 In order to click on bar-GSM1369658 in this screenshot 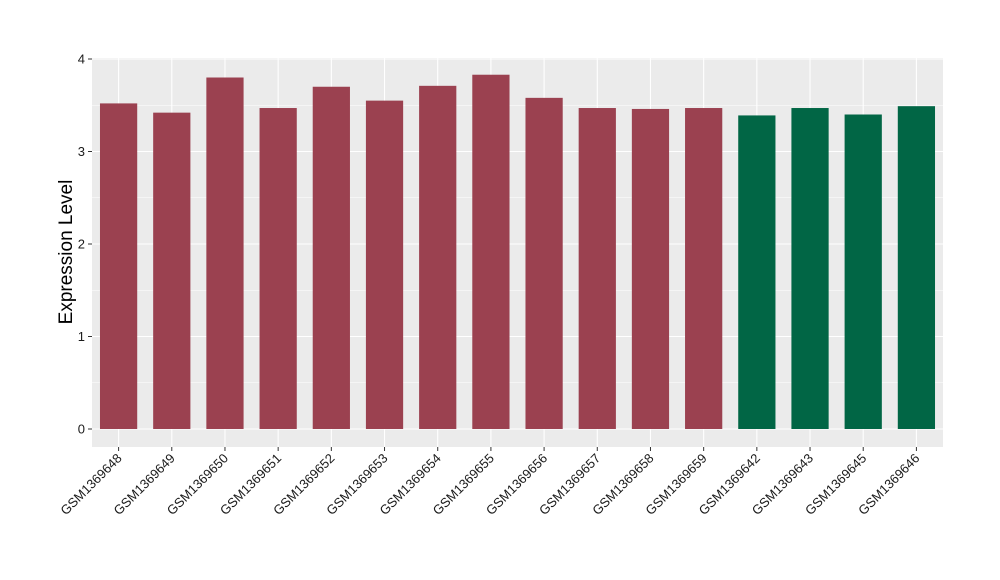, I will do `click(650, 268)`.